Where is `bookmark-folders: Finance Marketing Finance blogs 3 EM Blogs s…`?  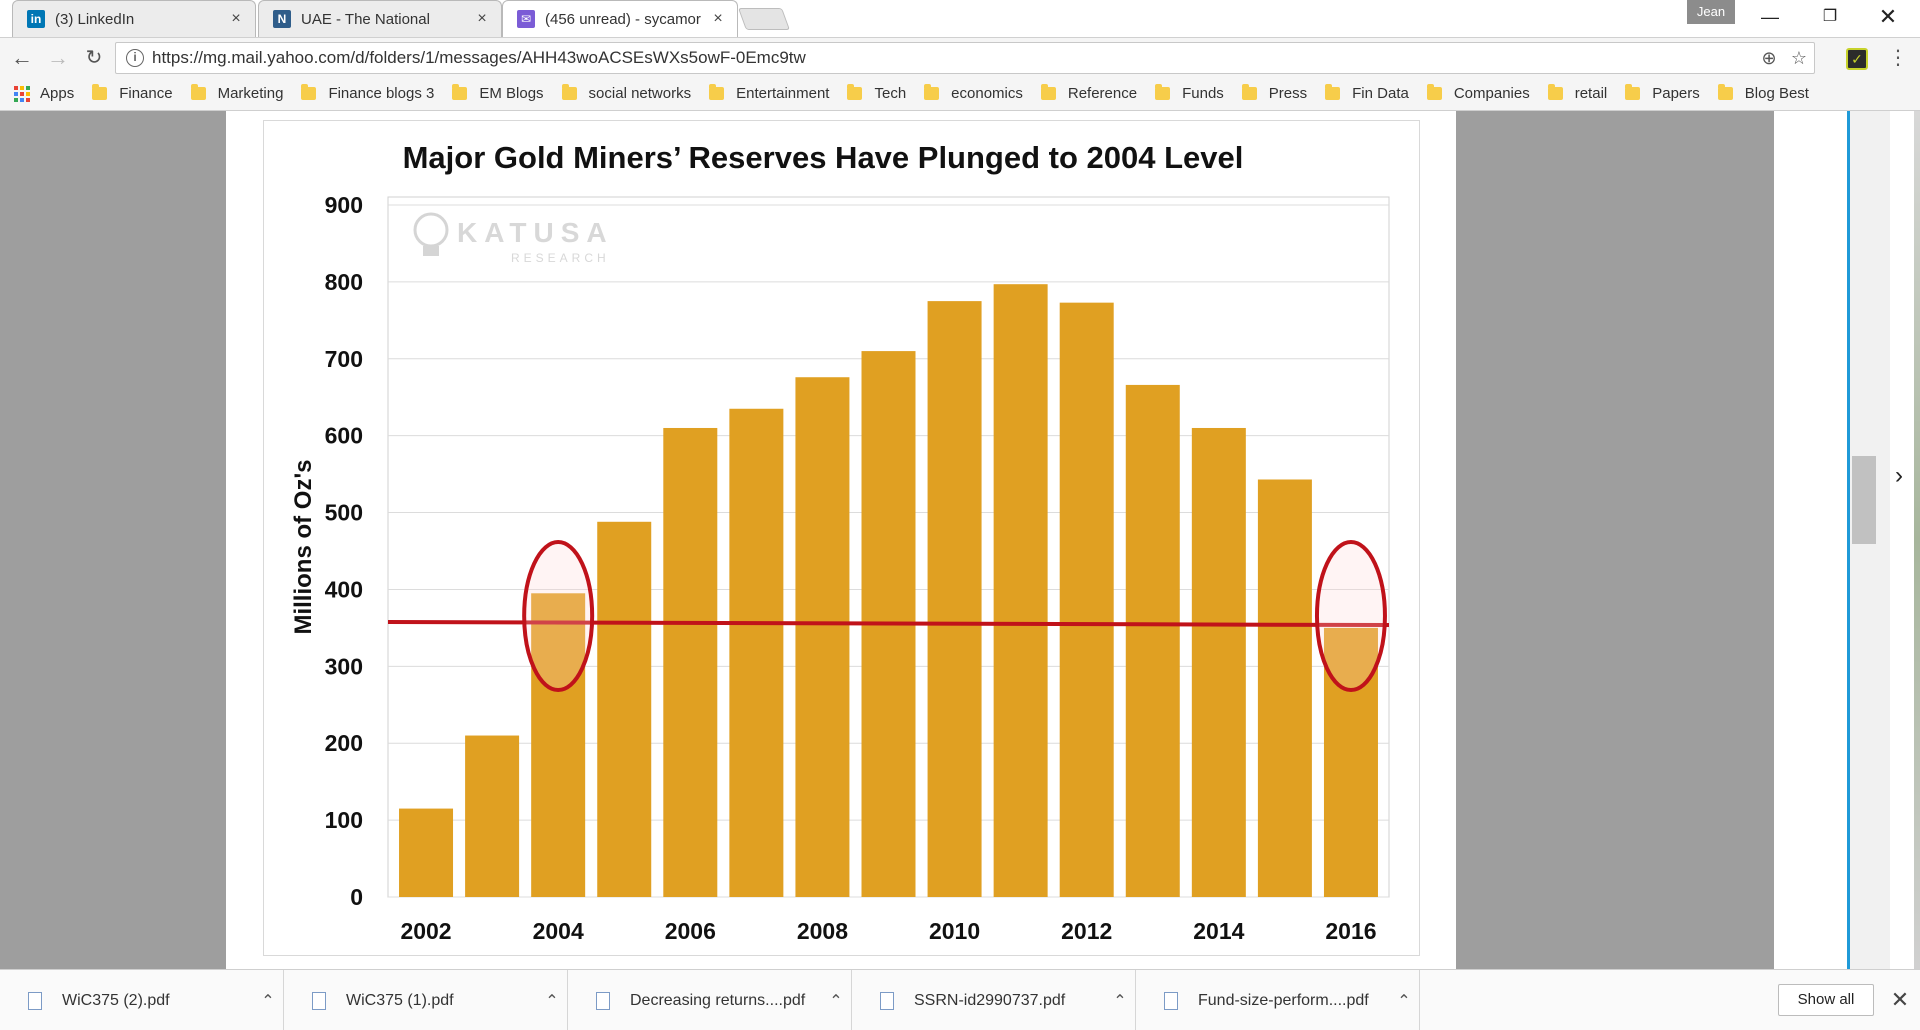
bookmark-folders: Finance Marketing Finance blogs 3 EM Blogs s… is located at coordinates (959, 93).